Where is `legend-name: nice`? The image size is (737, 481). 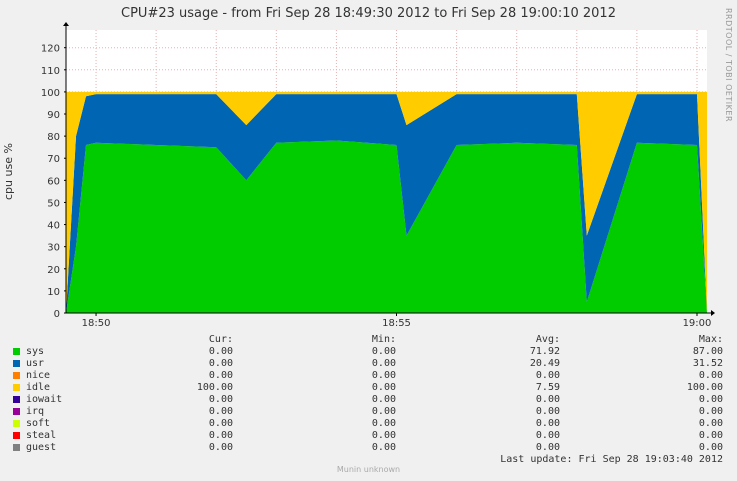
legend-name: nice is located at coordinates (38, 375).